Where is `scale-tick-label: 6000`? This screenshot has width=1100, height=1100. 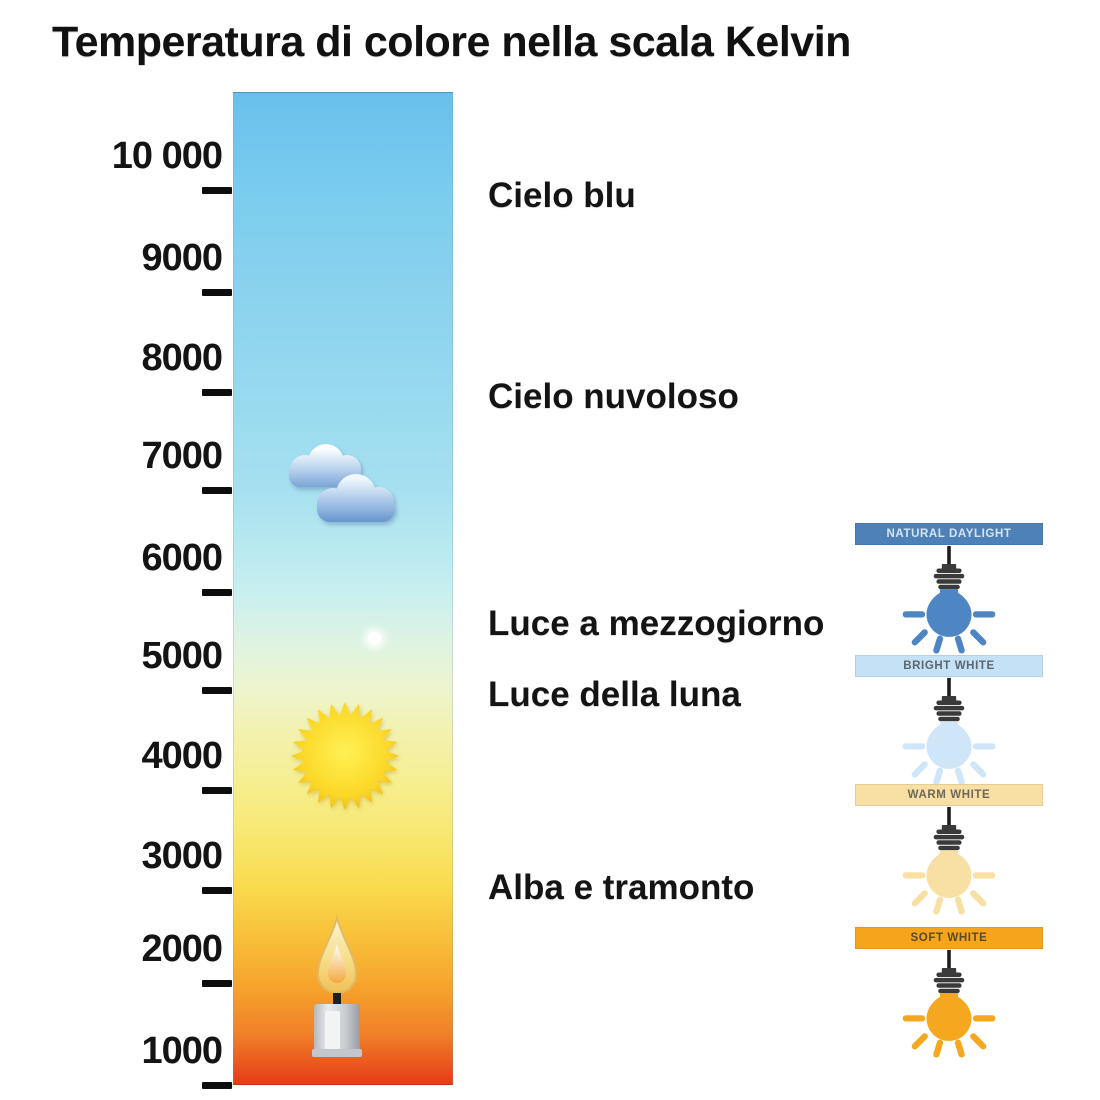 scale-tick-label: 6000 is located at coordinates (182, 558).